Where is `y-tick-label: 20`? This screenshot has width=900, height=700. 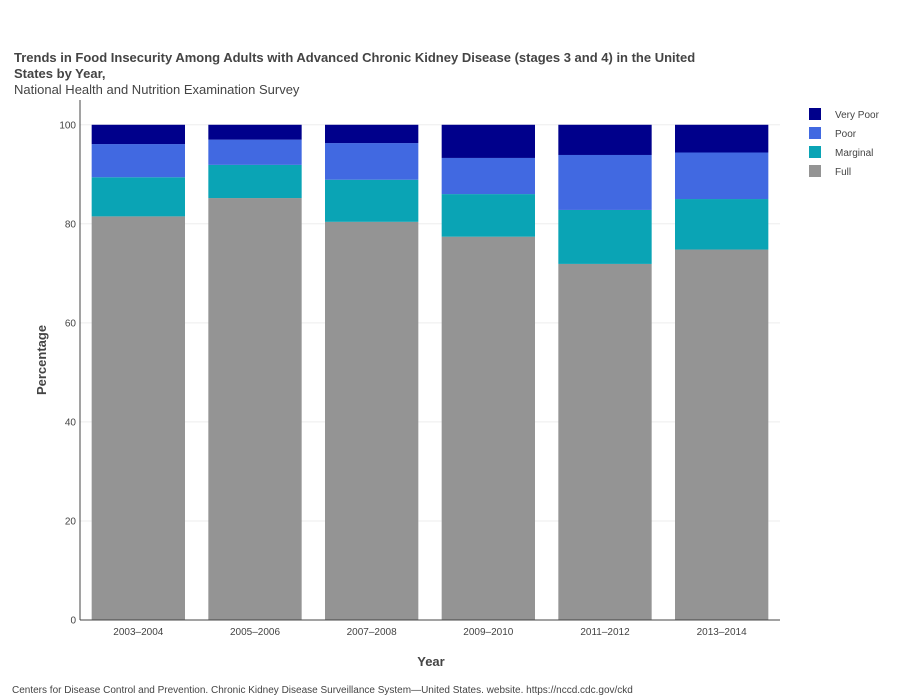
y-tick-label: 20 is located at coordinates (71, 521).